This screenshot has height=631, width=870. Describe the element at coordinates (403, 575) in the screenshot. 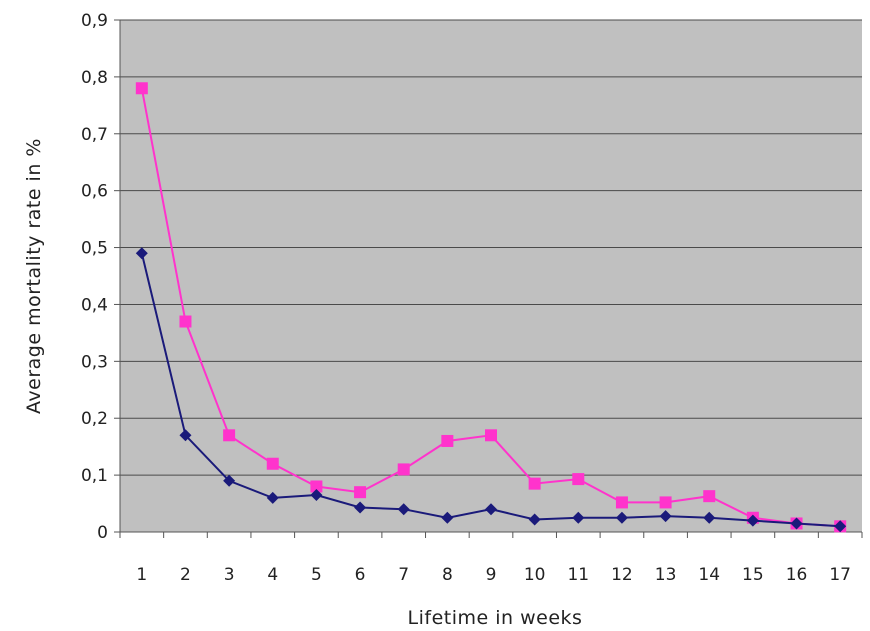

I see `x-tick-label: 7` at that location.